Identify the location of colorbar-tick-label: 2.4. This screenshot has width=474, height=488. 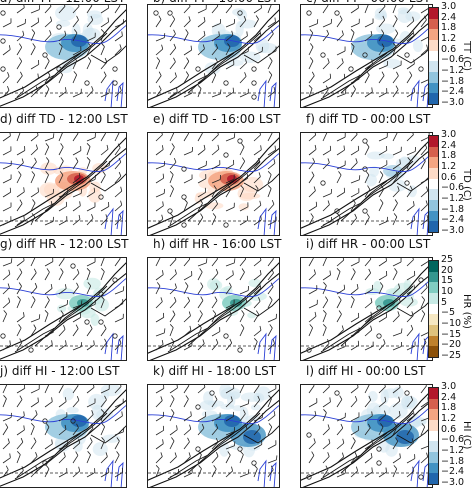
(448, 398).